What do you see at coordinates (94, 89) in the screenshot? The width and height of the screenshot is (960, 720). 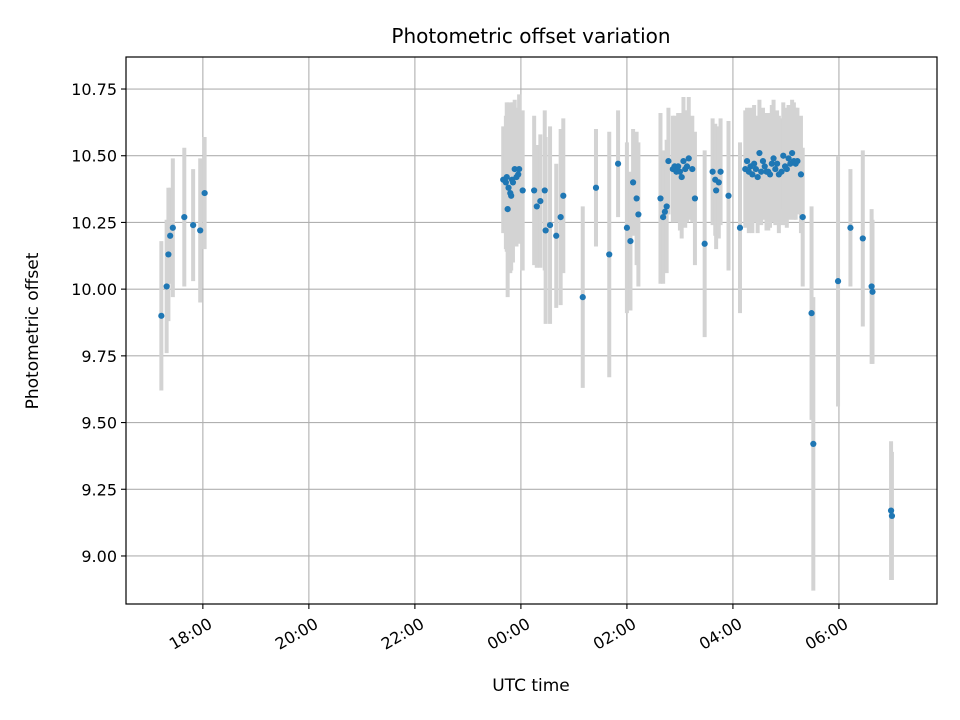 I see `y-tick-label: 10.75` at bounding box center [94, 89].